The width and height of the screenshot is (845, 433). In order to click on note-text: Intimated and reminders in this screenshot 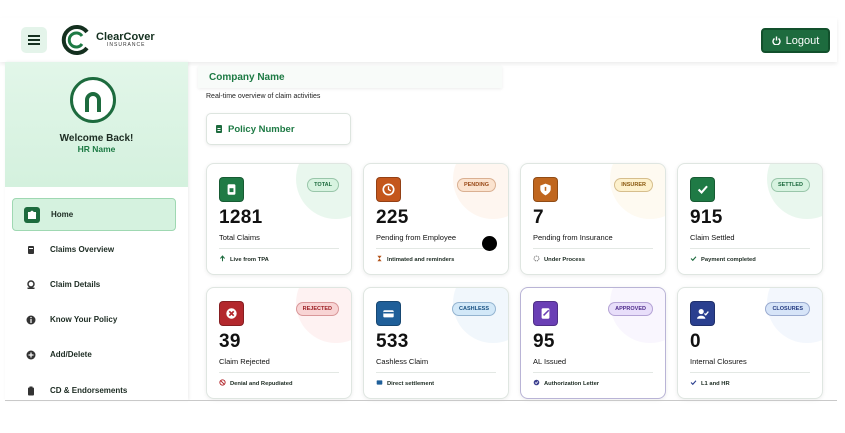, I will do `click(421, 259)`.